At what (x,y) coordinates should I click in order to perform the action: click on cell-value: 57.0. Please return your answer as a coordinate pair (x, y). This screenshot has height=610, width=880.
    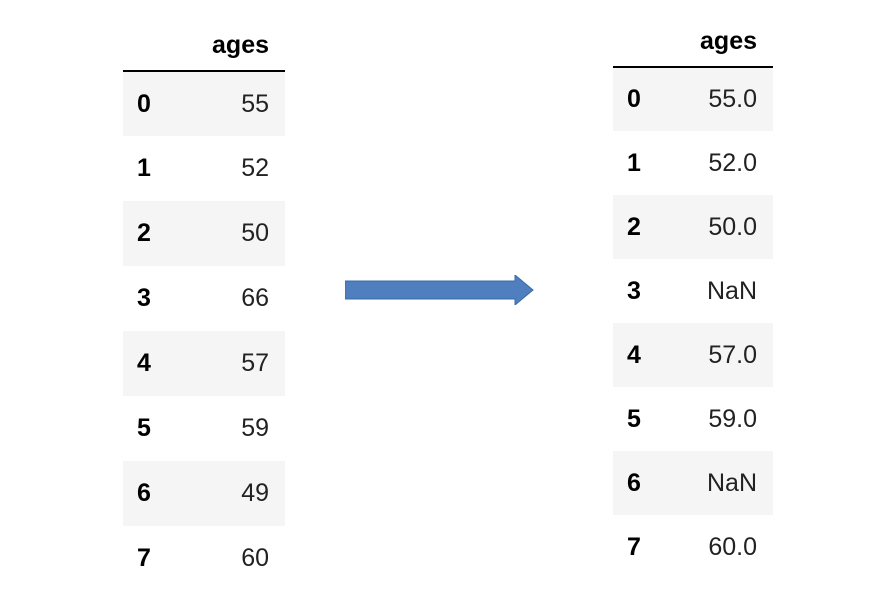
    Looking at the image, I should click on (732, 354).